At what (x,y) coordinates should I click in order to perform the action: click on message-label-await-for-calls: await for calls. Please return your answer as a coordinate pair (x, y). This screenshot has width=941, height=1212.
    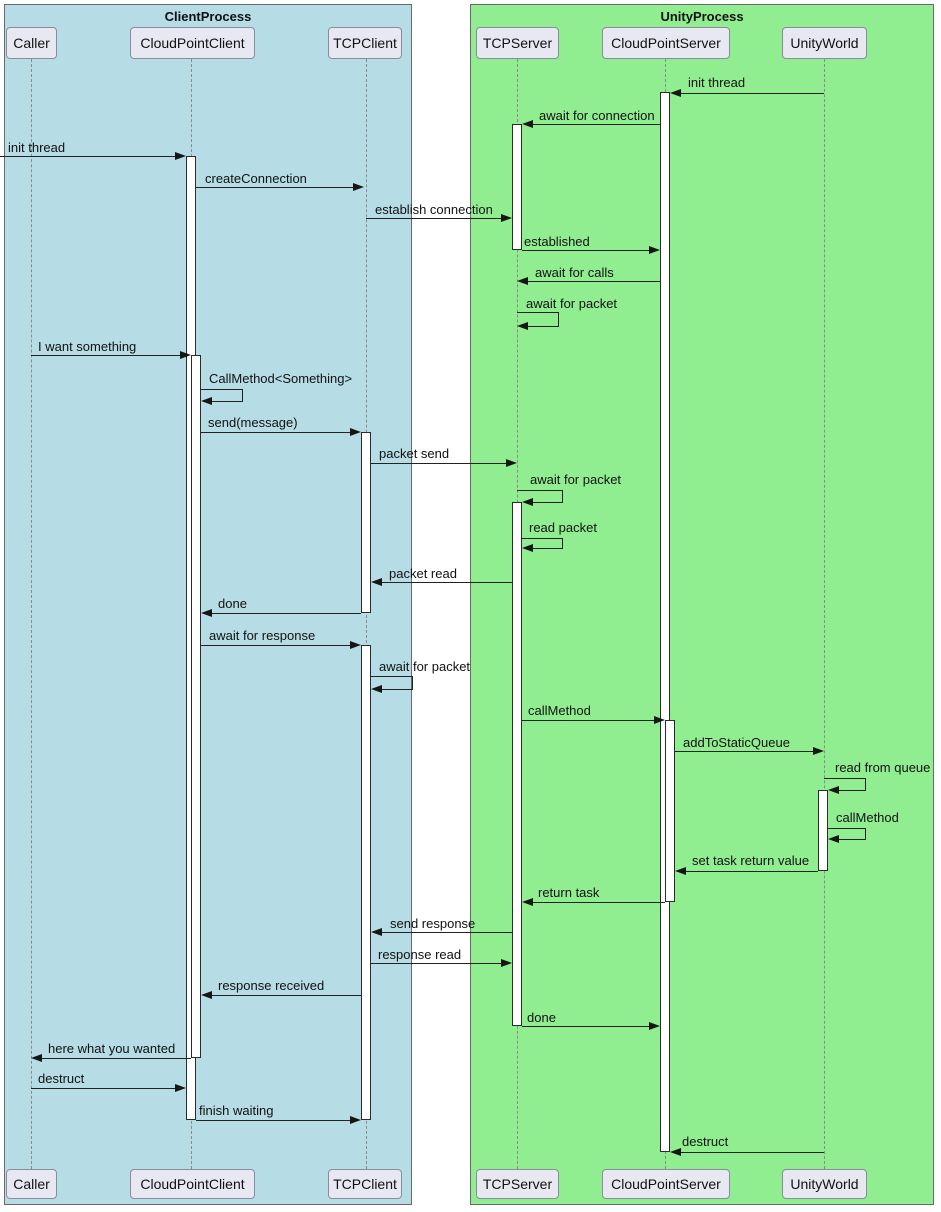
    Looking at the image, I should click on (574, 272).